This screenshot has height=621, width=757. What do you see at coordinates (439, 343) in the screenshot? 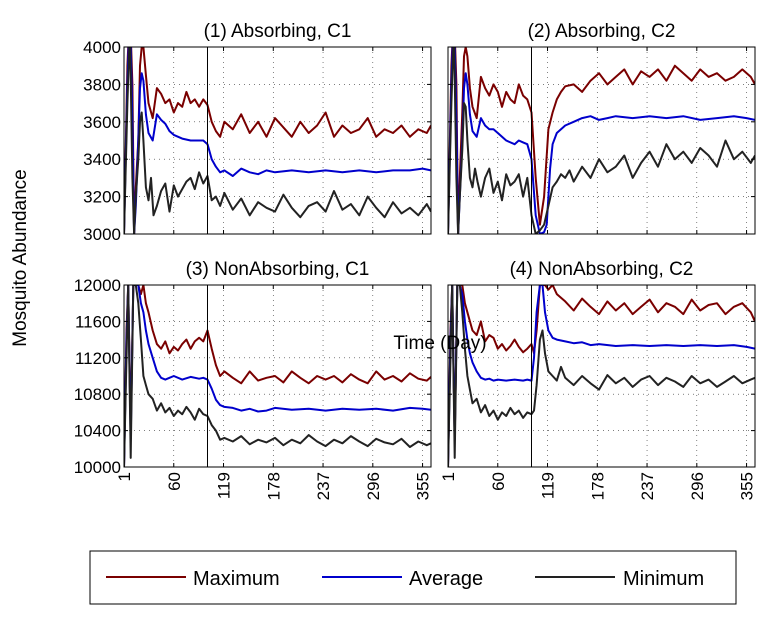
I see `x-axis-label: Time (Day)` at bounding box center [439, 343].